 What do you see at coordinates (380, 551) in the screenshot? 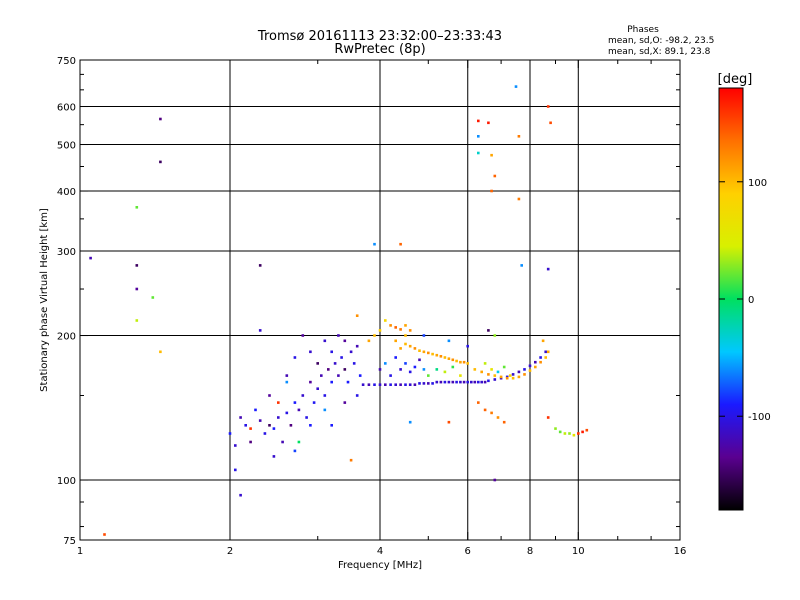
I see `x-tick-label: 4` at bounding box center [380, 551].